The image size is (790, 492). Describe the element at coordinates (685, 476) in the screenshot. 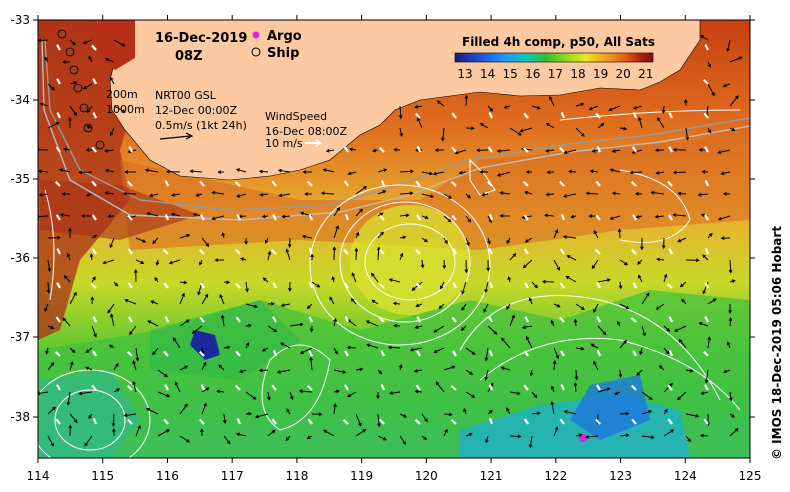

I see `x-tick-label: 124` at that location.